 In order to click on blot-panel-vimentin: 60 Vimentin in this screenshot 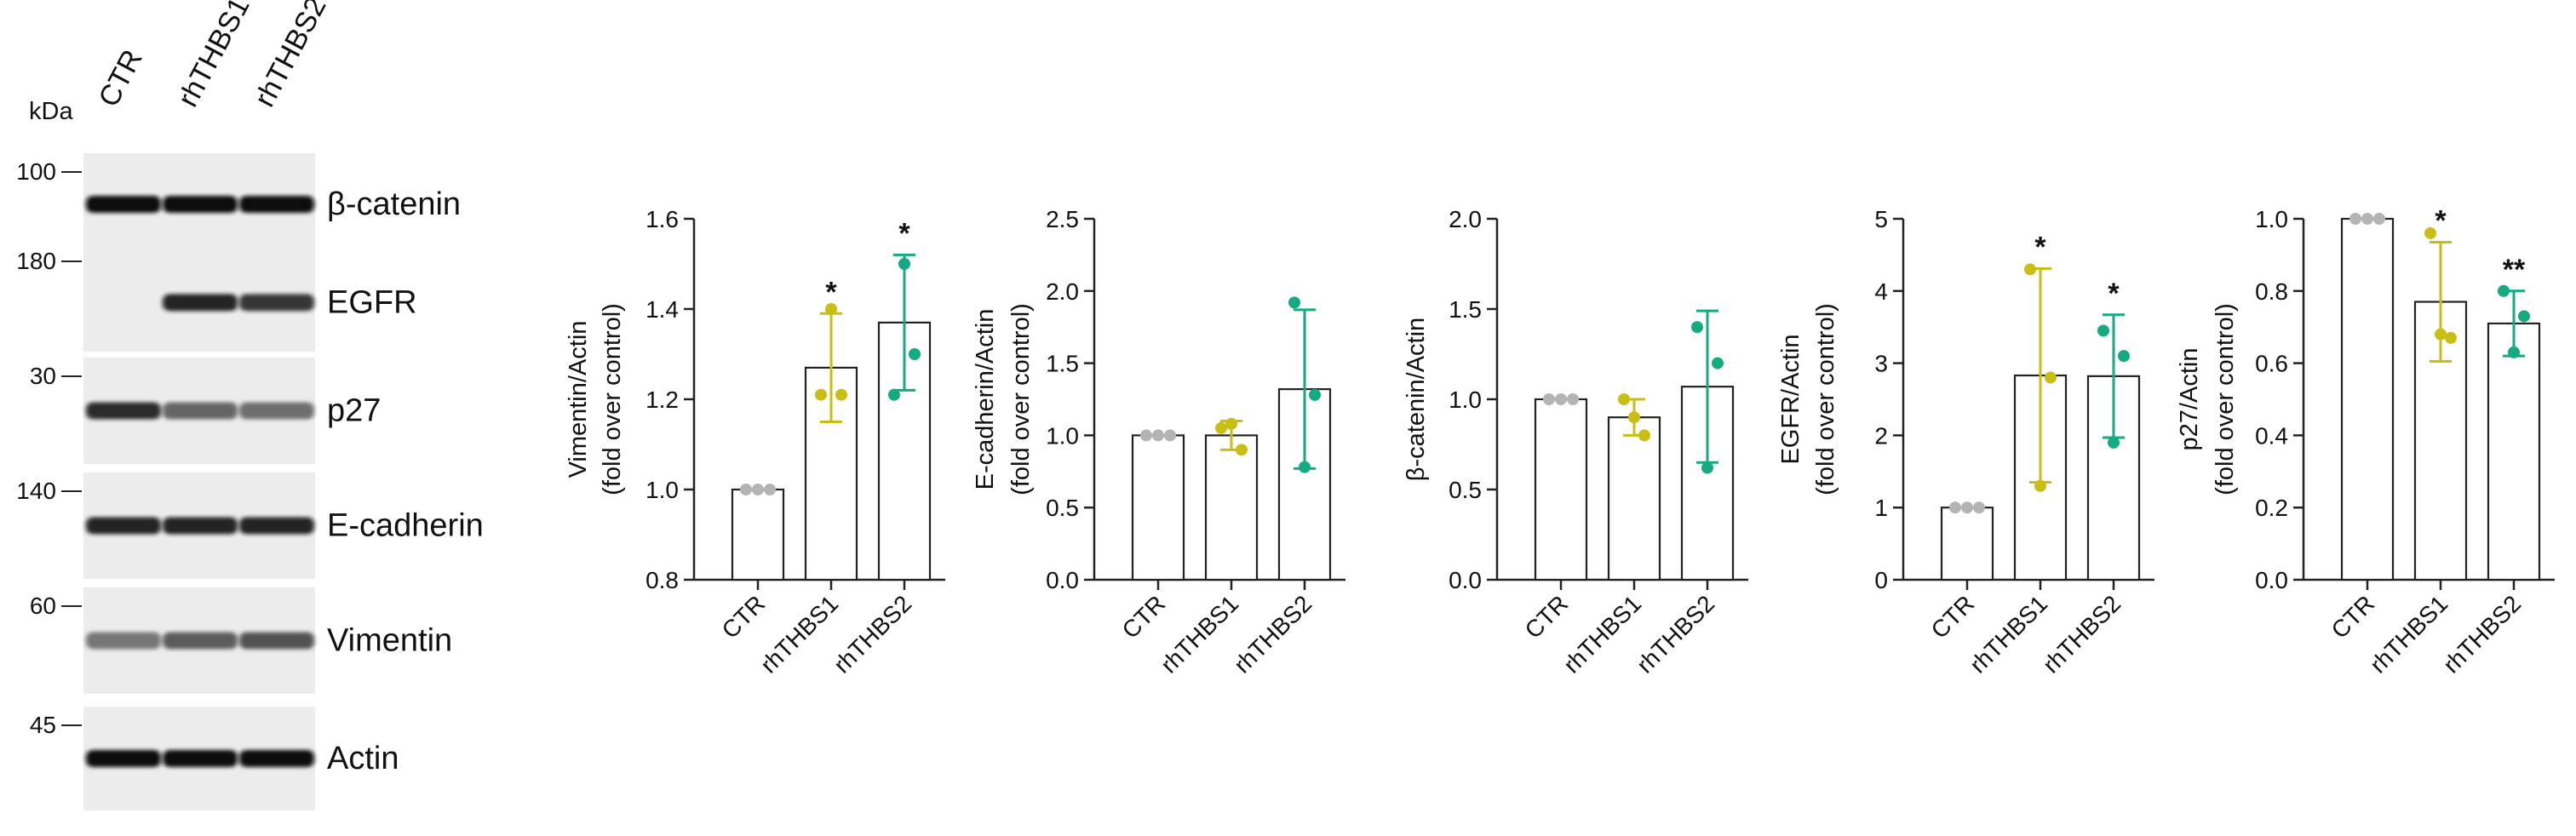, I will do `click(241, 640)`.